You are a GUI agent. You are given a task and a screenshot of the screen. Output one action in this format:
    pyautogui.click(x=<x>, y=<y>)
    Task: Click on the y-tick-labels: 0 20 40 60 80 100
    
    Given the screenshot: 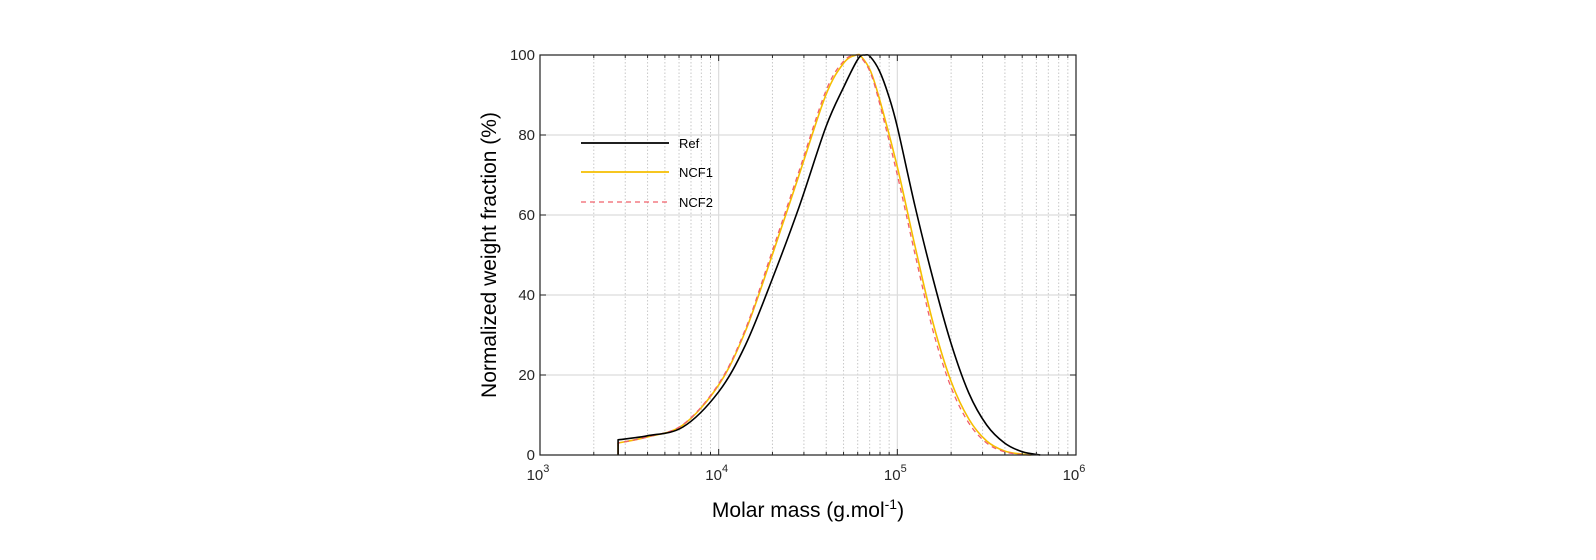 What is the action you would take?
    pyautogui.click(x=522, y=255)
    